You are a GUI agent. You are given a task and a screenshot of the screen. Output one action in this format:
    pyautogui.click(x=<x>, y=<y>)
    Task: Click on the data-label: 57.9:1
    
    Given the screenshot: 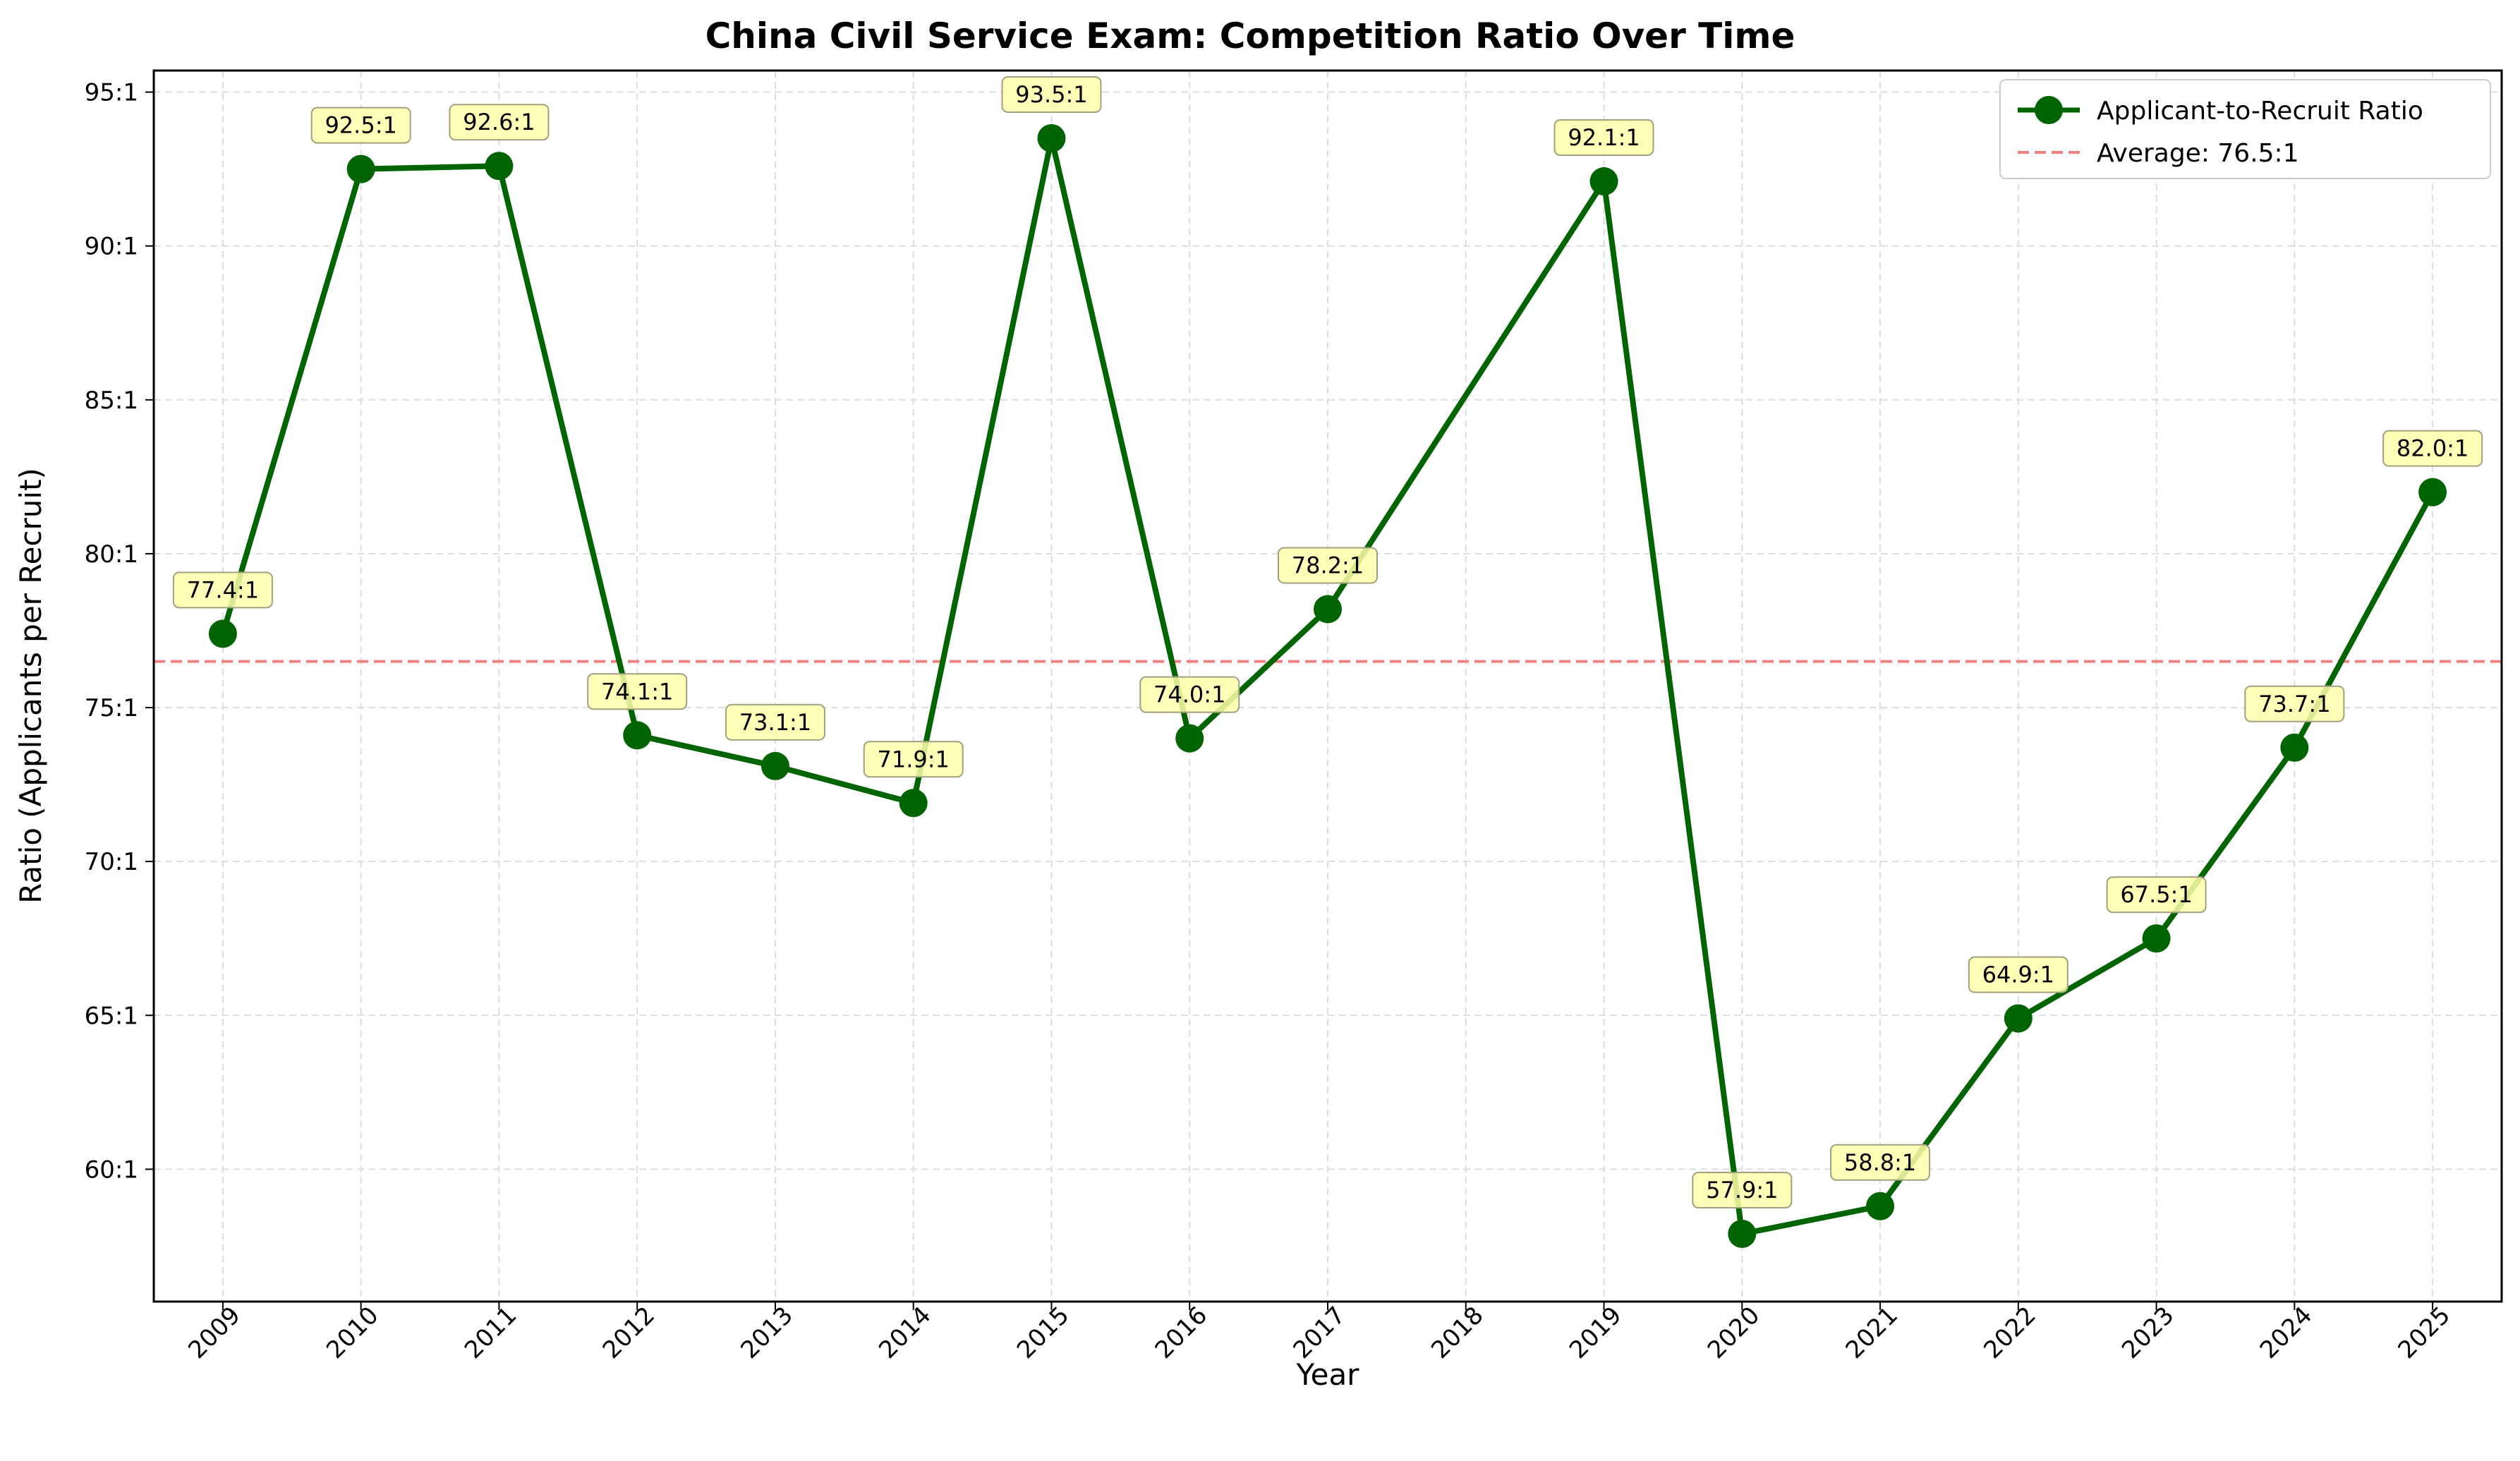 What is the action you would take?
    pyautogui.click(x=1742, y=1190)
    